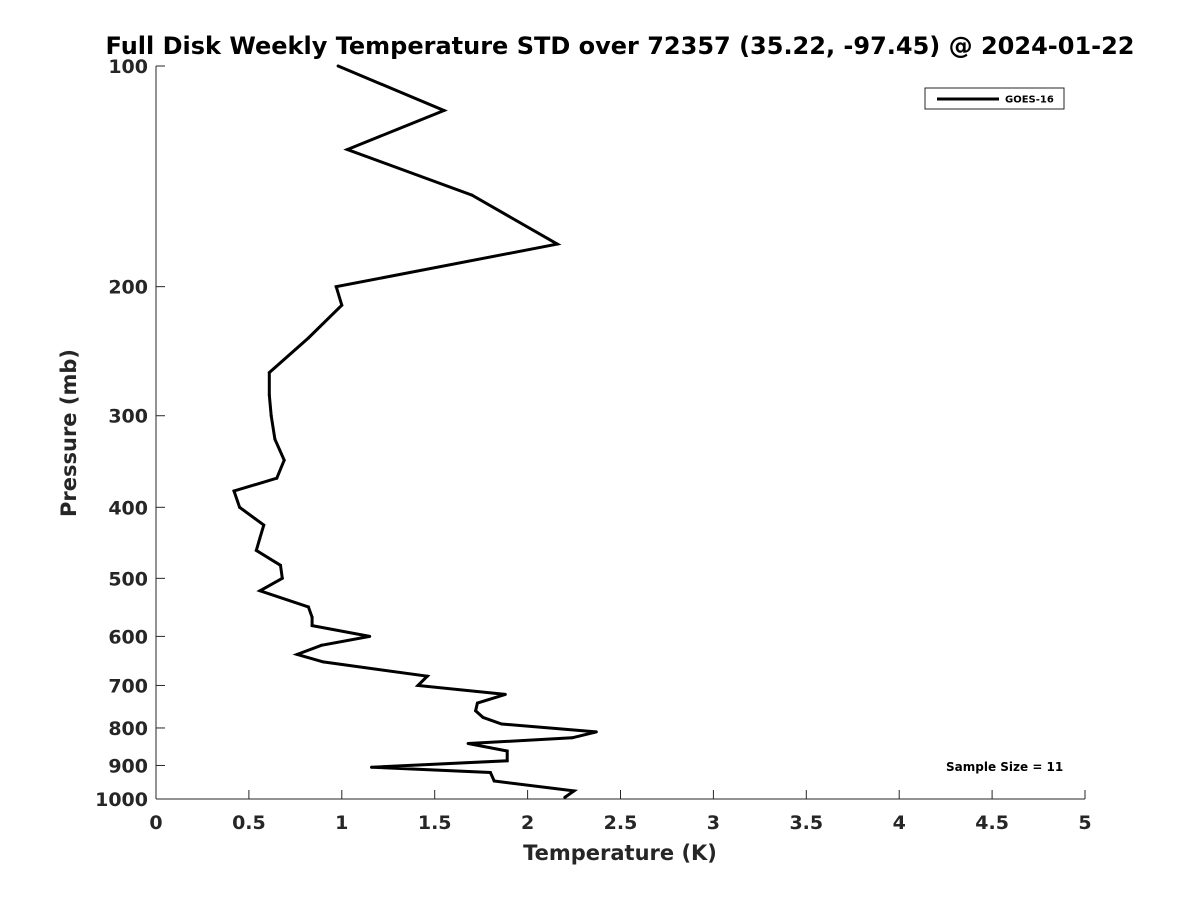 This screenshot has height=900, width=1200. What do you see at coordinates (128, 288) in the screenshot?
I see `y-tick-label: 200` at bounding box center [128, 288].